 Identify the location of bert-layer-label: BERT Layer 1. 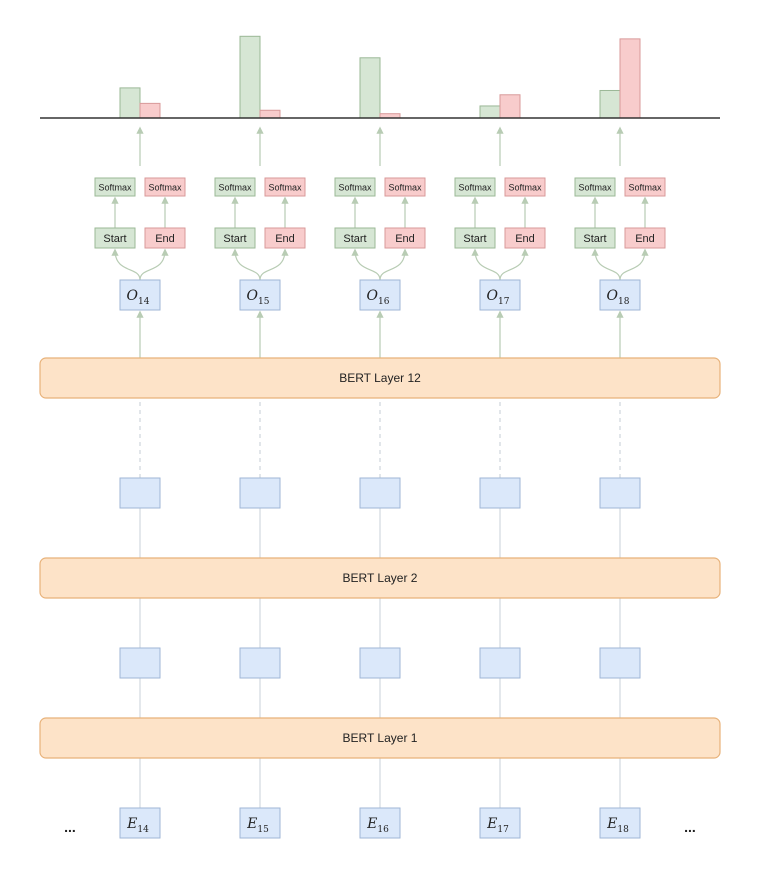
(380, 738).